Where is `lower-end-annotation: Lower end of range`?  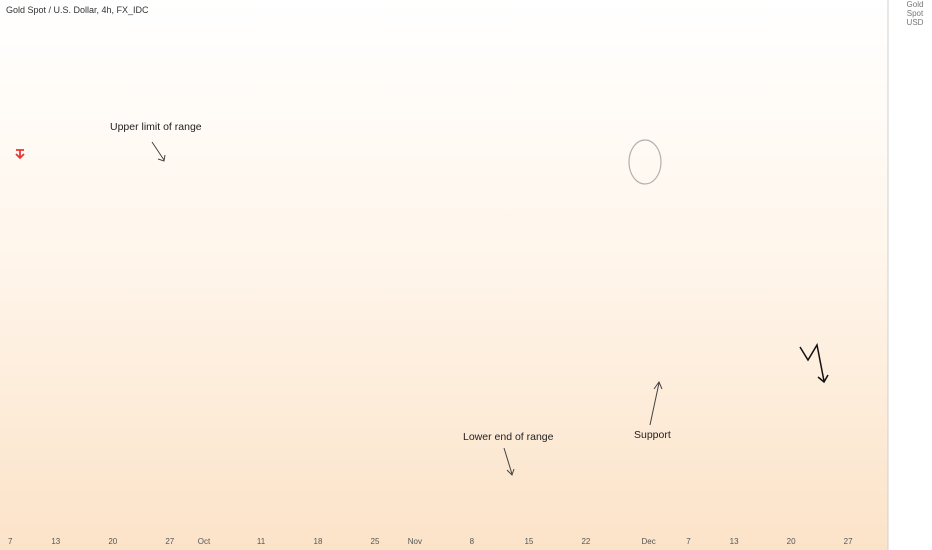
lower-end-annotation: Lower end of range is located at coordinates (508, 437).